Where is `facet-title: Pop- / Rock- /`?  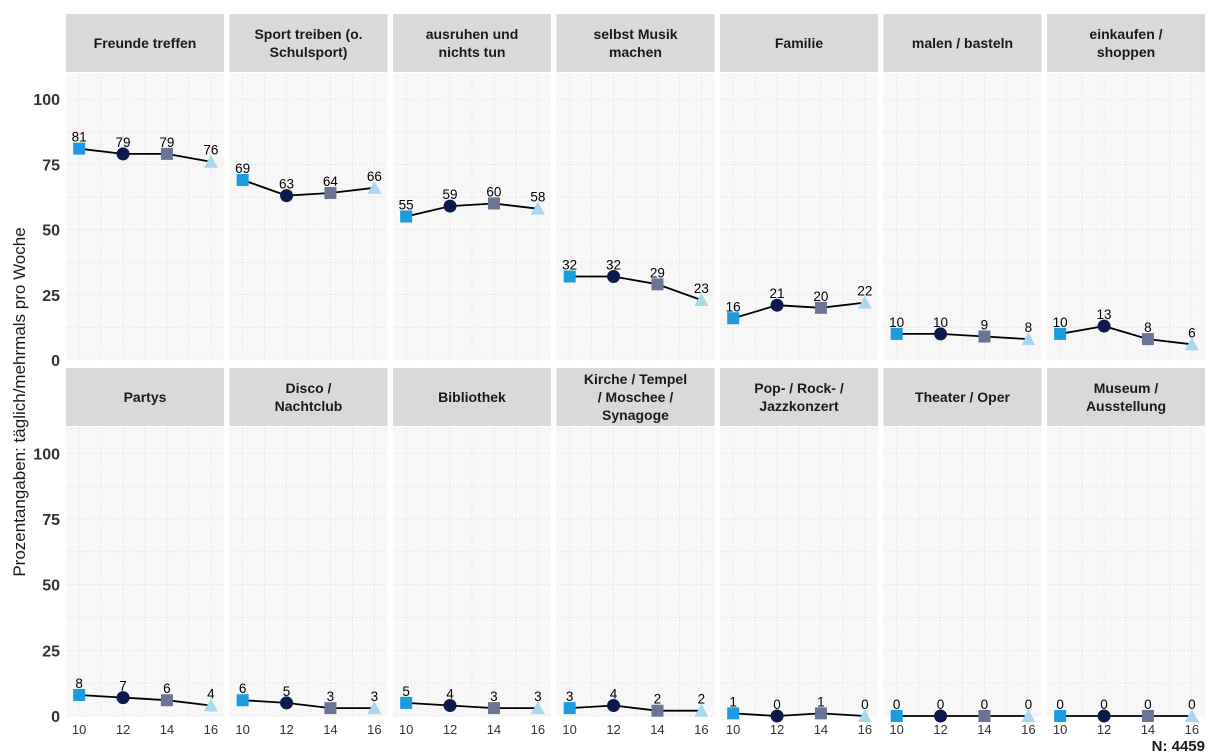 facet-title: Pop- / Rock- / is located at coordinates (799, 388).